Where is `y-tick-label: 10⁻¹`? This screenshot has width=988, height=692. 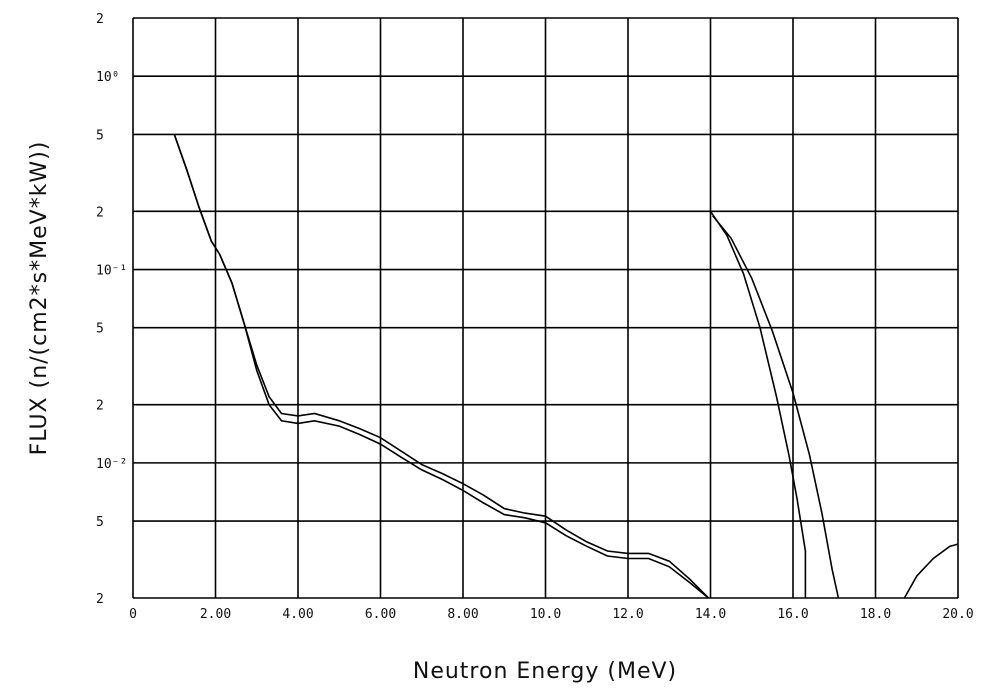
y-tick-label: 10⁻¹ is located at coordinates (111, 271).